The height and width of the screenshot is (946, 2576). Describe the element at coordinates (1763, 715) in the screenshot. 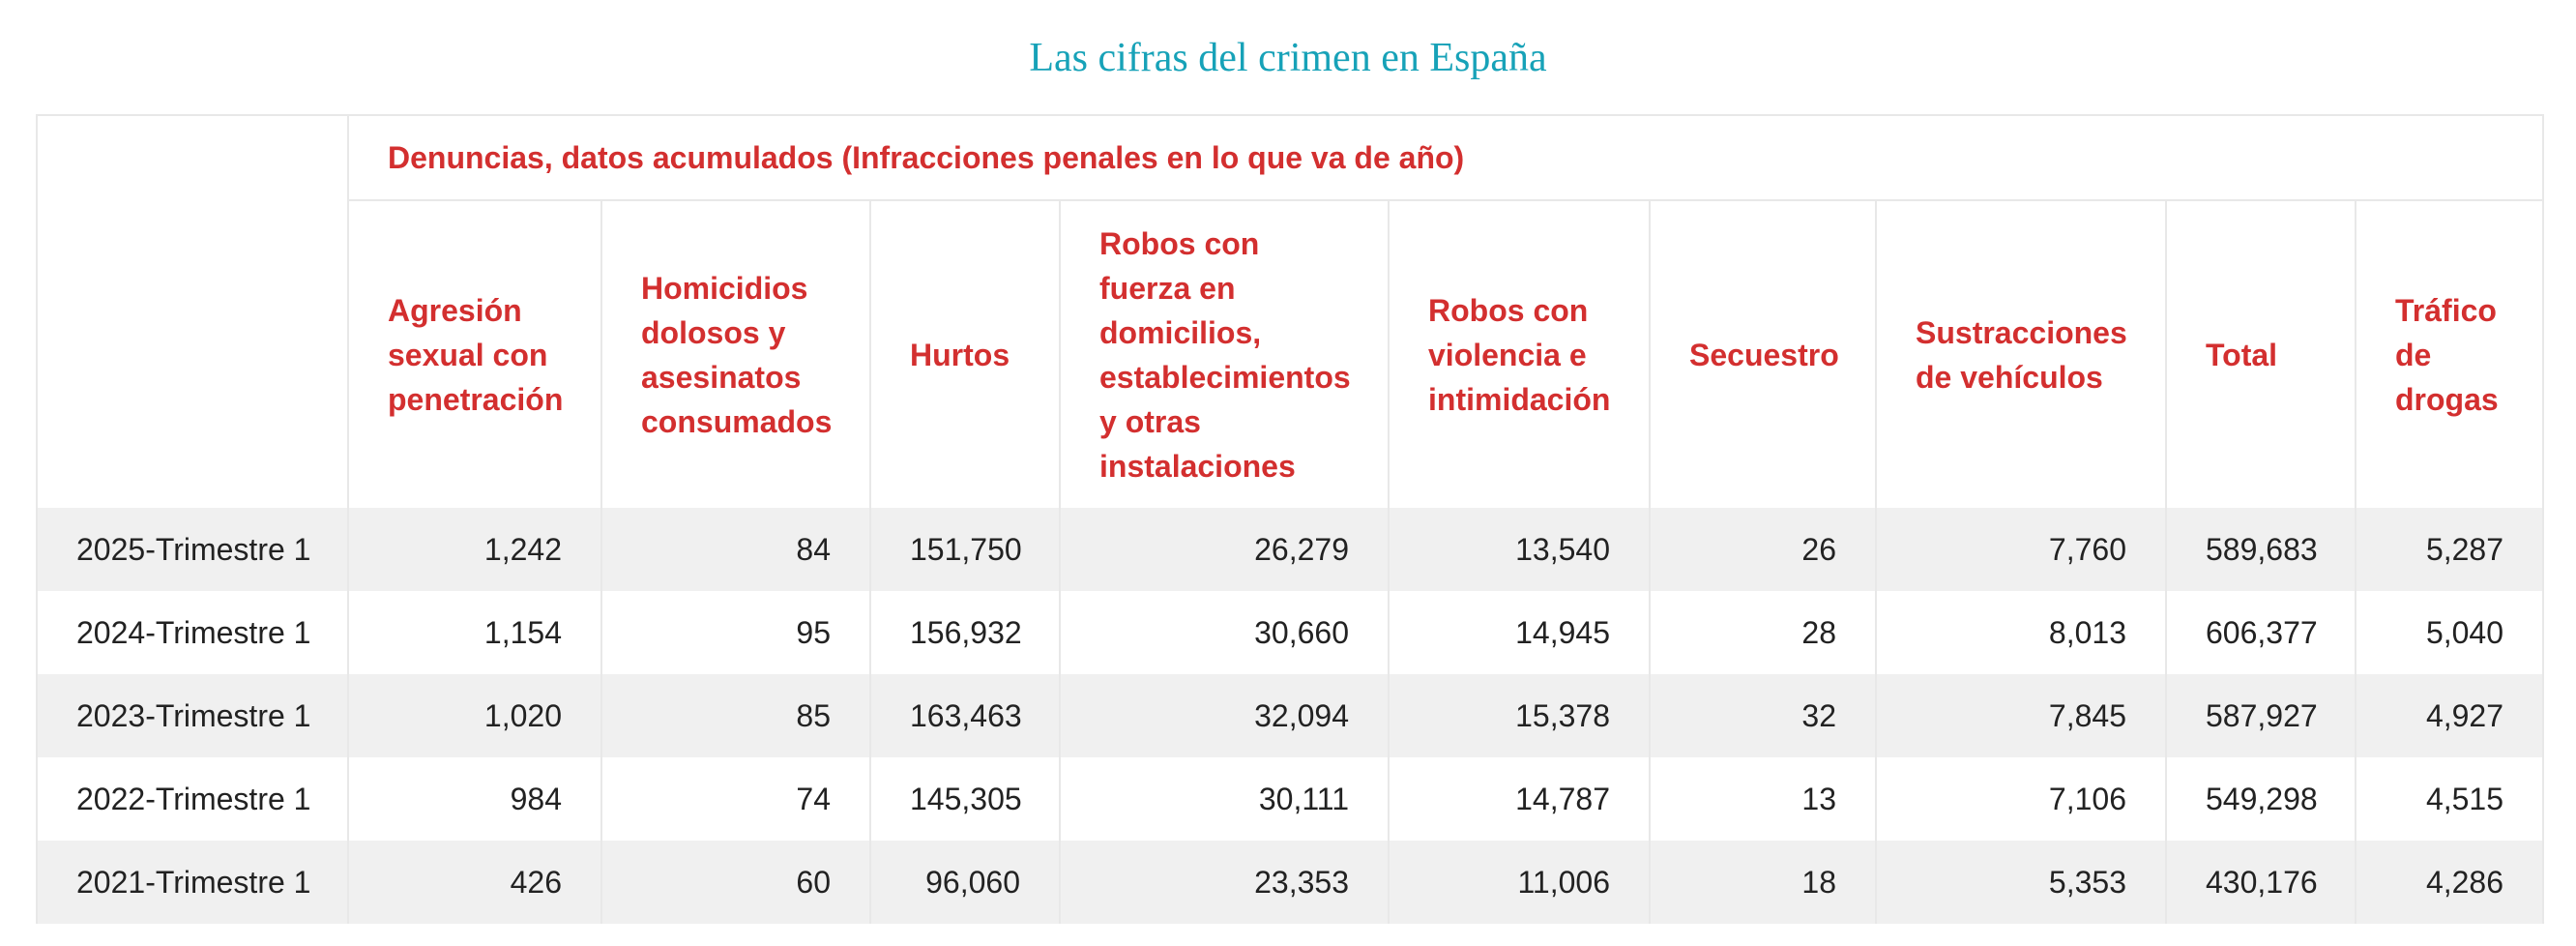

I see `value-cell: 32` at that location.